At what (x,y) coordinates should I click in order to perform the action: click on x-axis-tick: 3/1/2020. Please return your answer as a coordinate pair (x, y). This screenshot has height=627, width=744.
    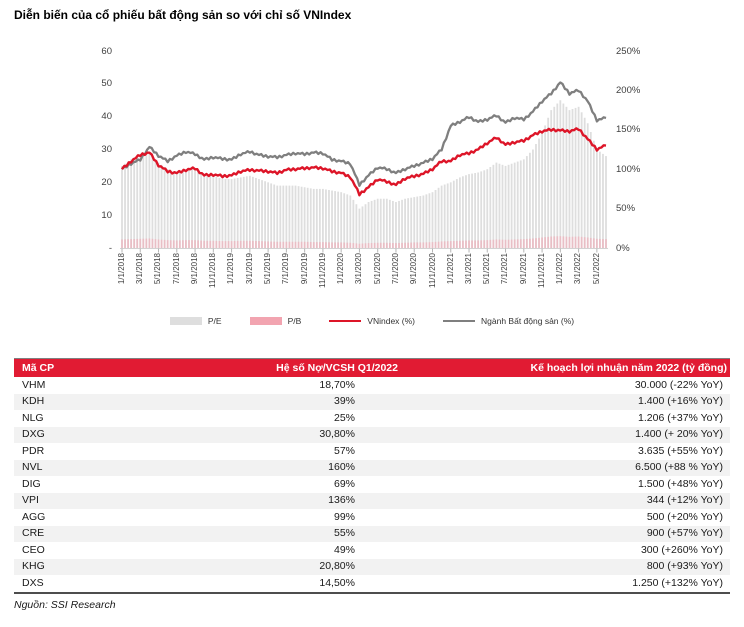
    Looking at the image, I should click on (359, 269).